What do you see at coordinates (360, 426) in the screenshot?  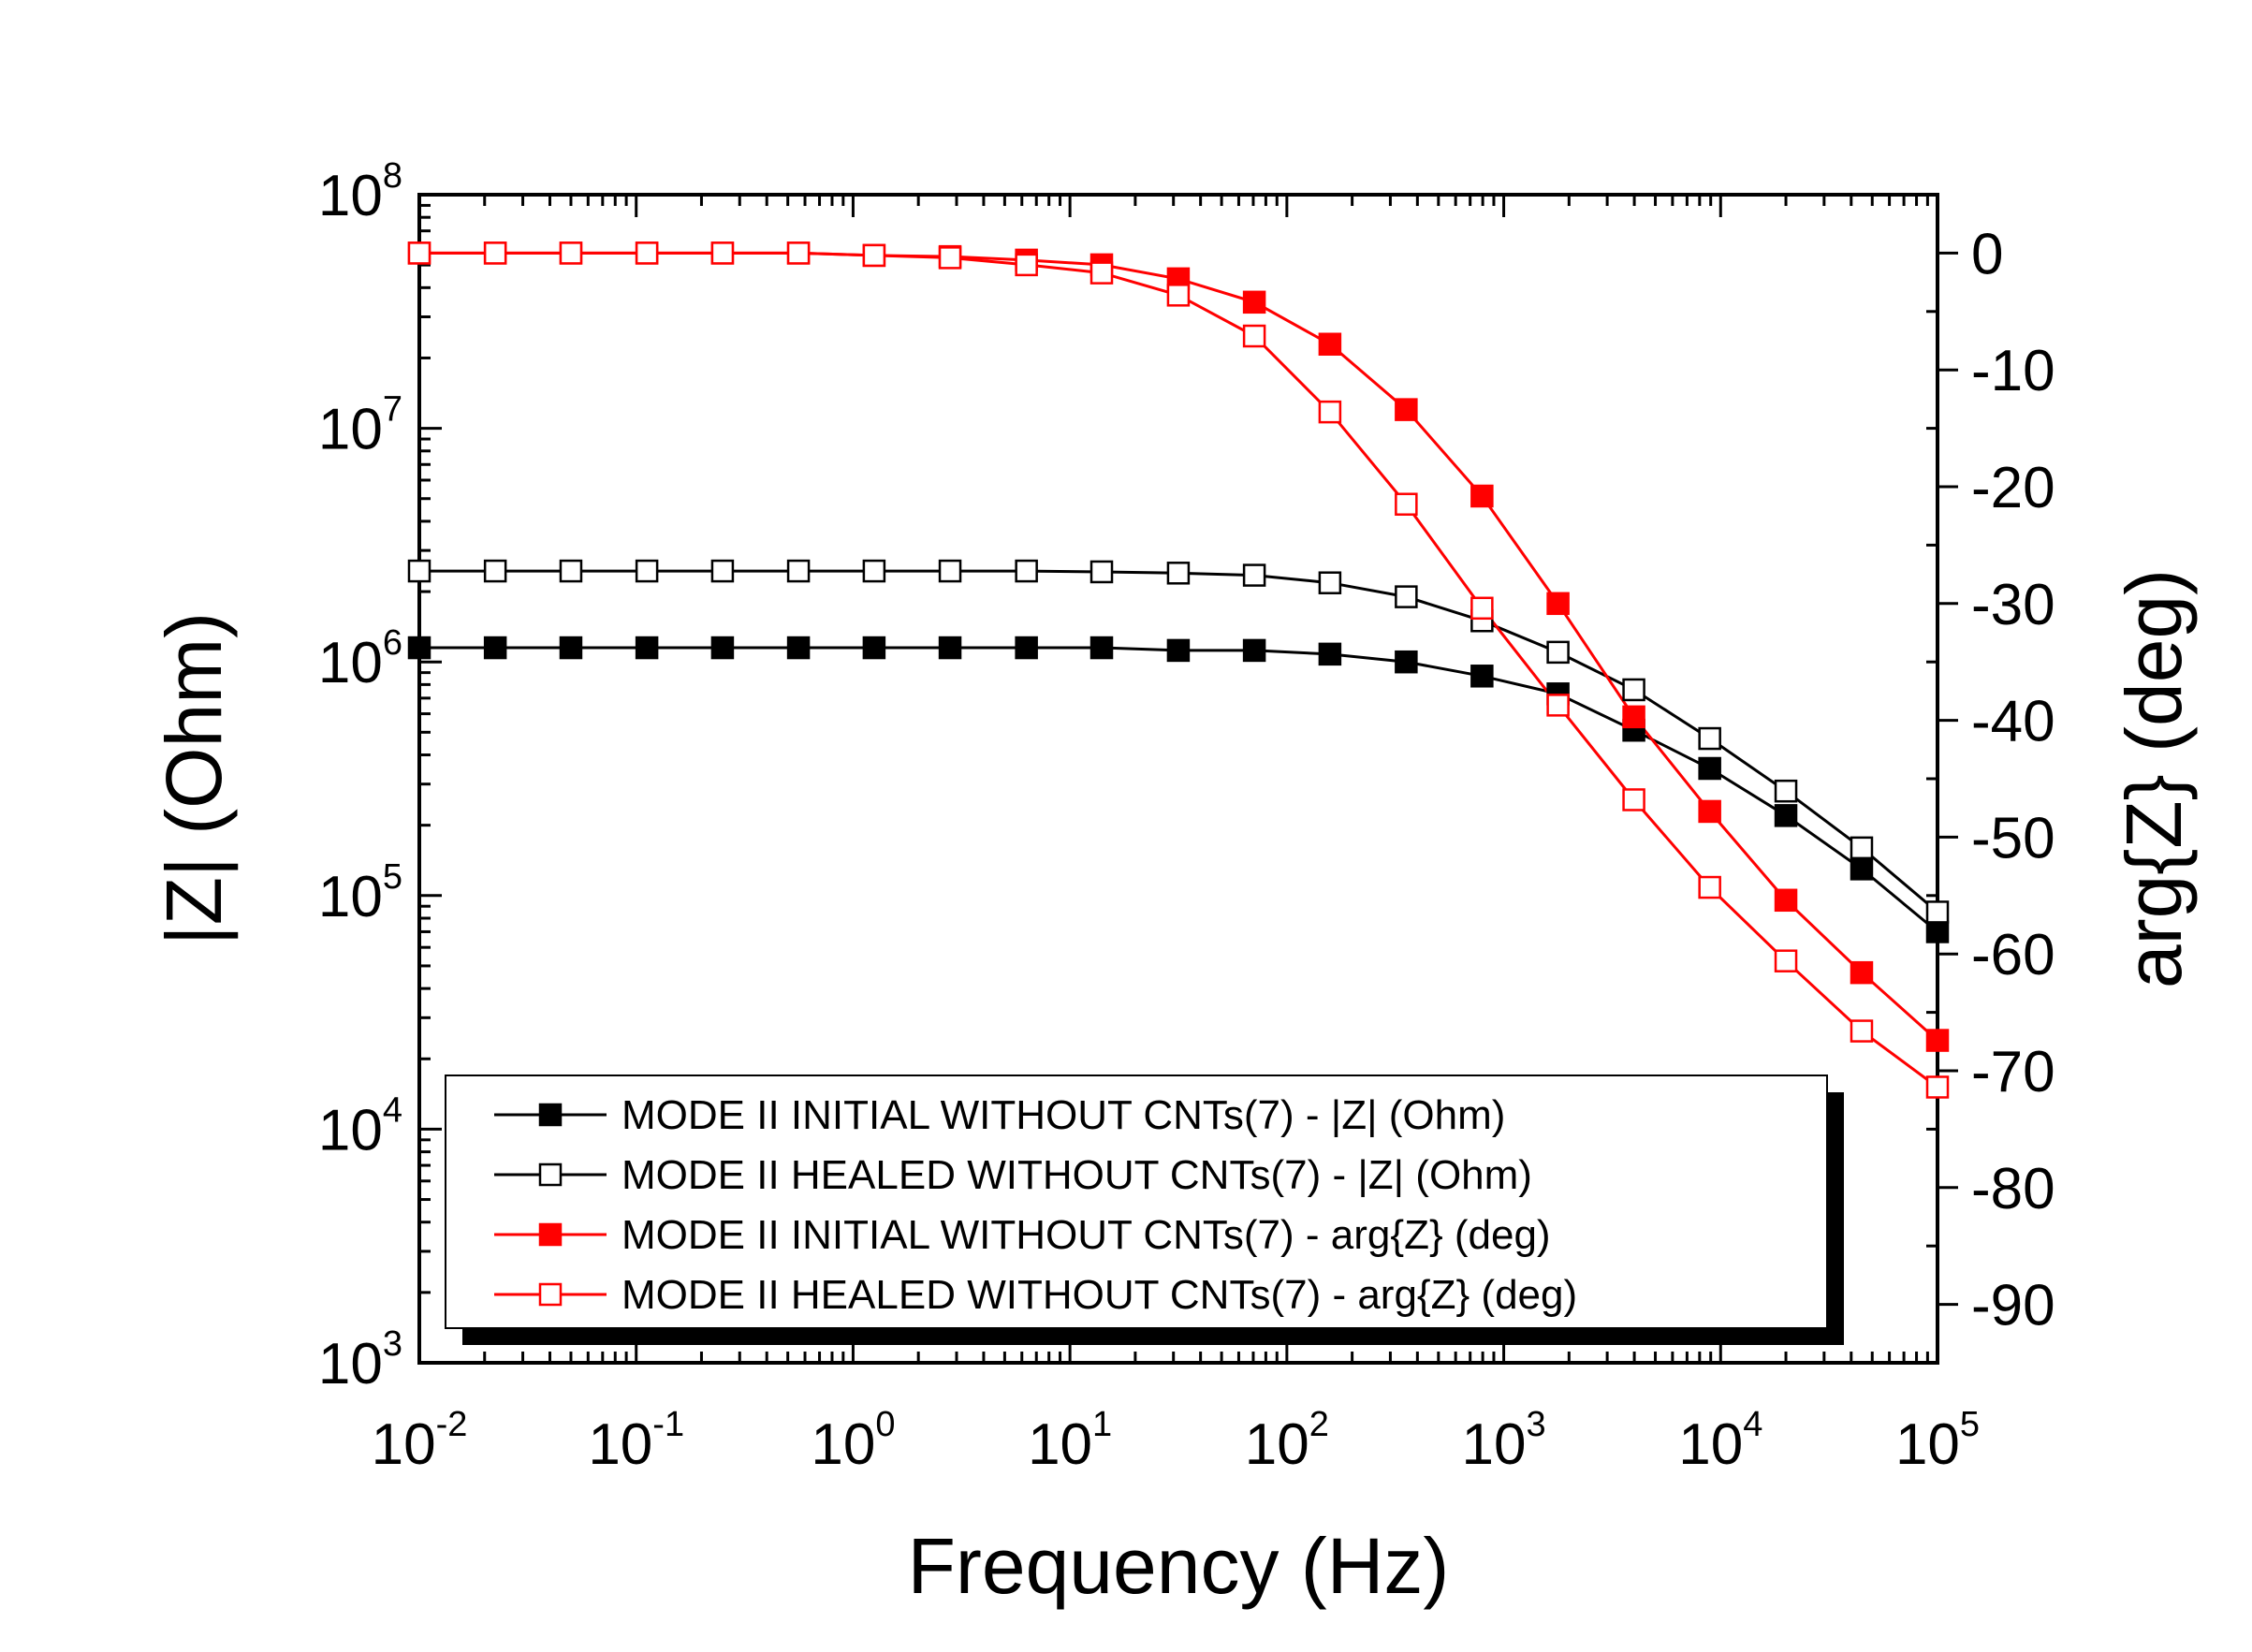 I see `y-left-tick-label: 10⁷` at bounding box center [360, 426].